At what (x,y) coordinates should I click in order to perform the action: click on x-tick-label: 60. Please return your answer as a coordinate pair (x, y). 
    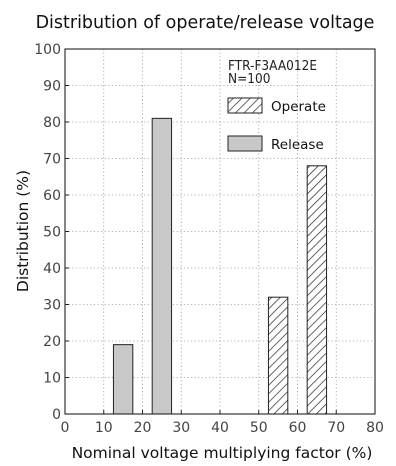
    Looking at the image, I should click on (298, 428).